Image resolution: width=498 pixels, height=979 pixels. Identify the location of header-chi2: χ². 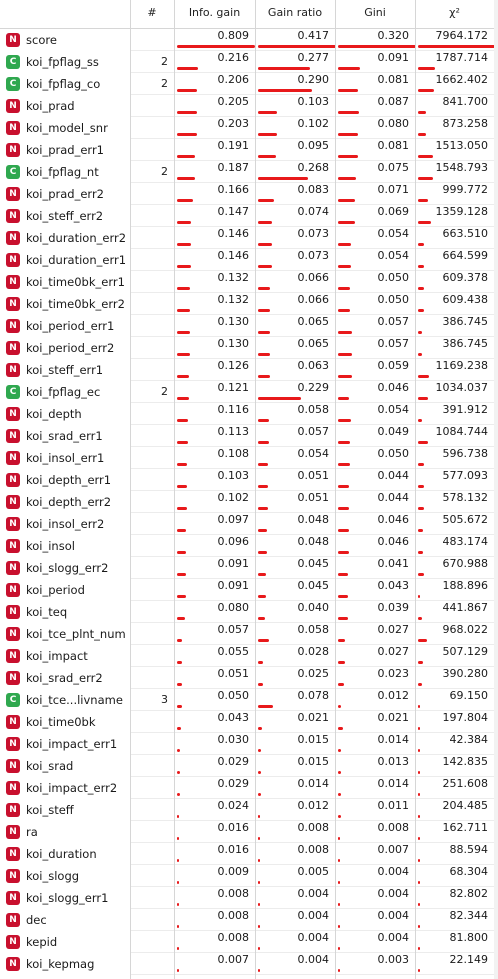
(454, 12).